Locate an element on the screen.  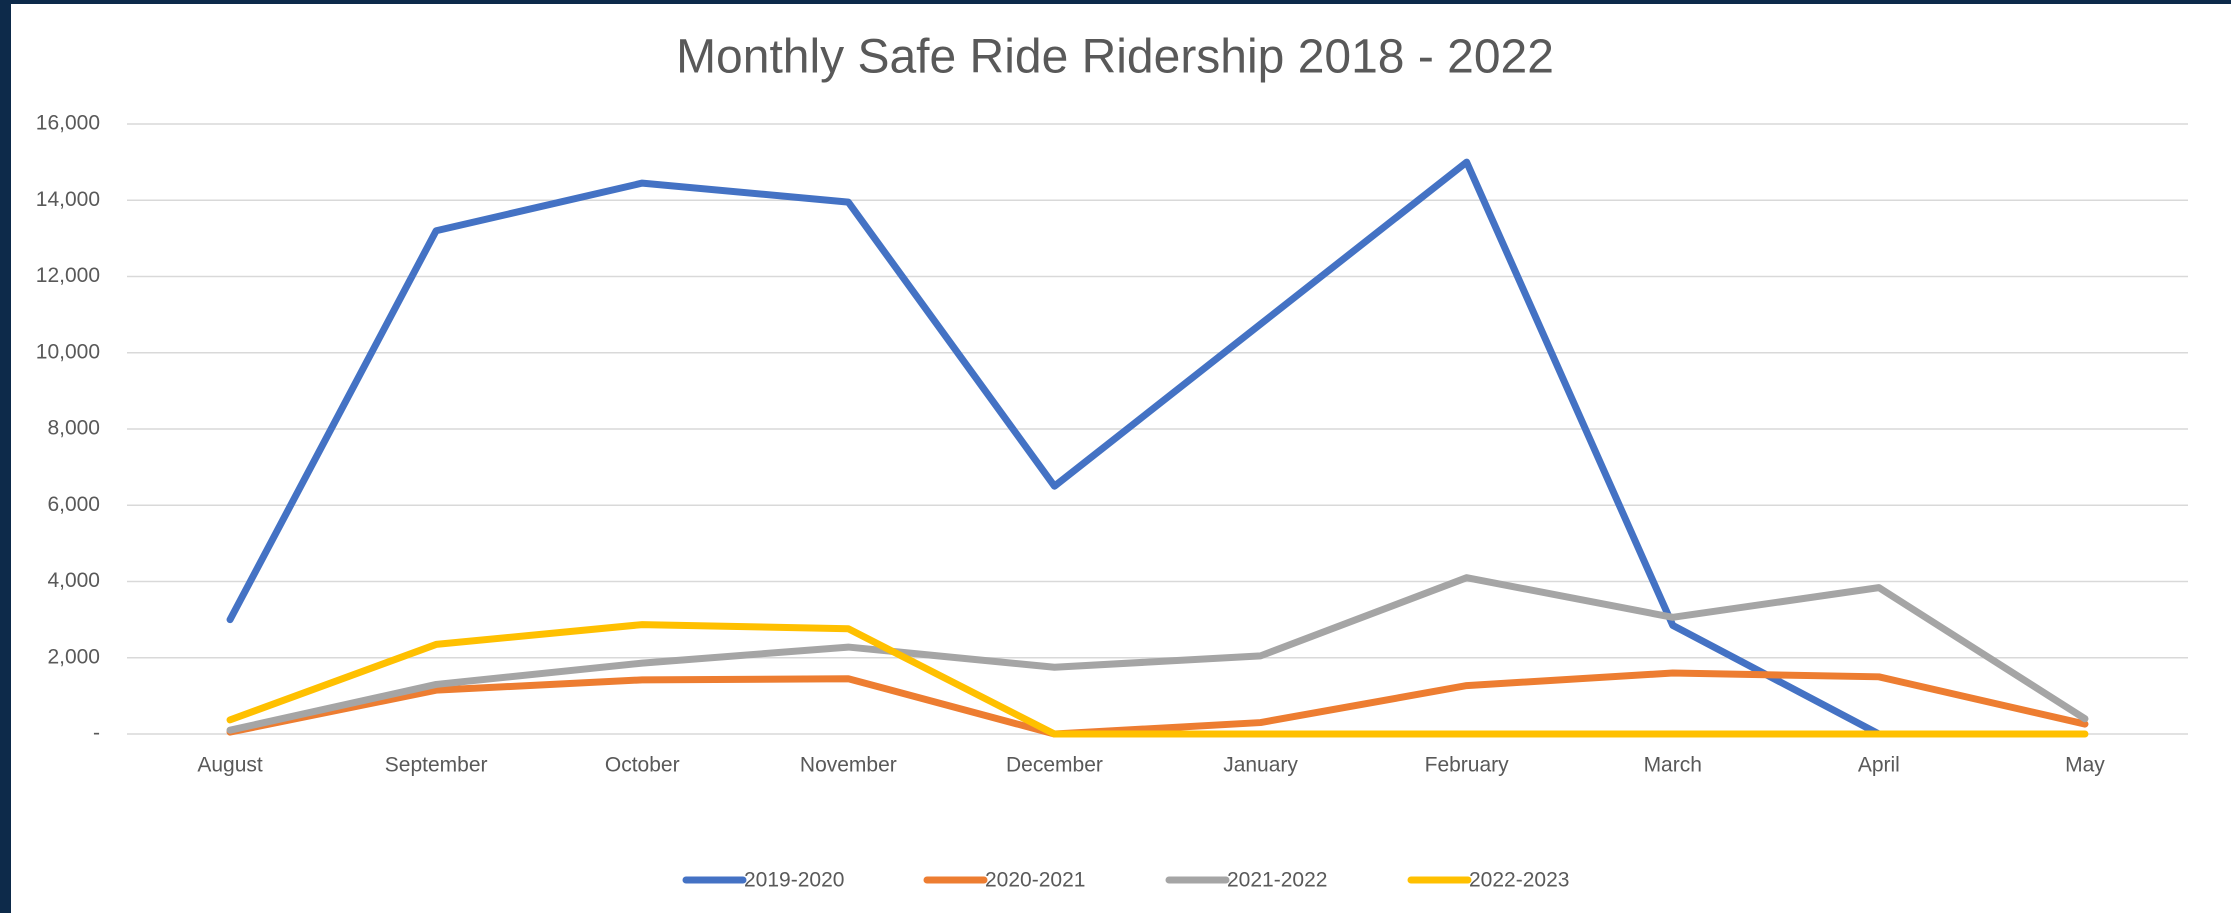
y-tick-label: - is located at coordinates (96, 733).